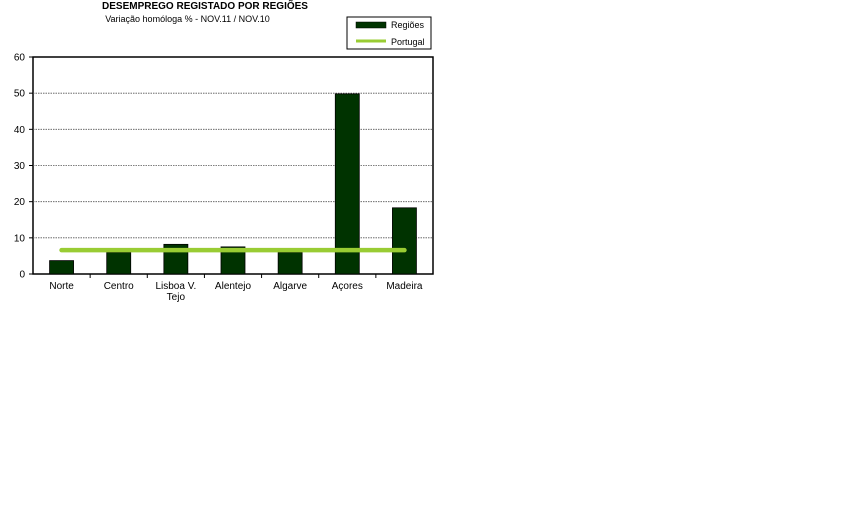 The height and width of the screenshot is (526, 851). Describe the element at coordinates (408, 25) in the screenshot. I see `legend-label-bar: Regiões` at that location.